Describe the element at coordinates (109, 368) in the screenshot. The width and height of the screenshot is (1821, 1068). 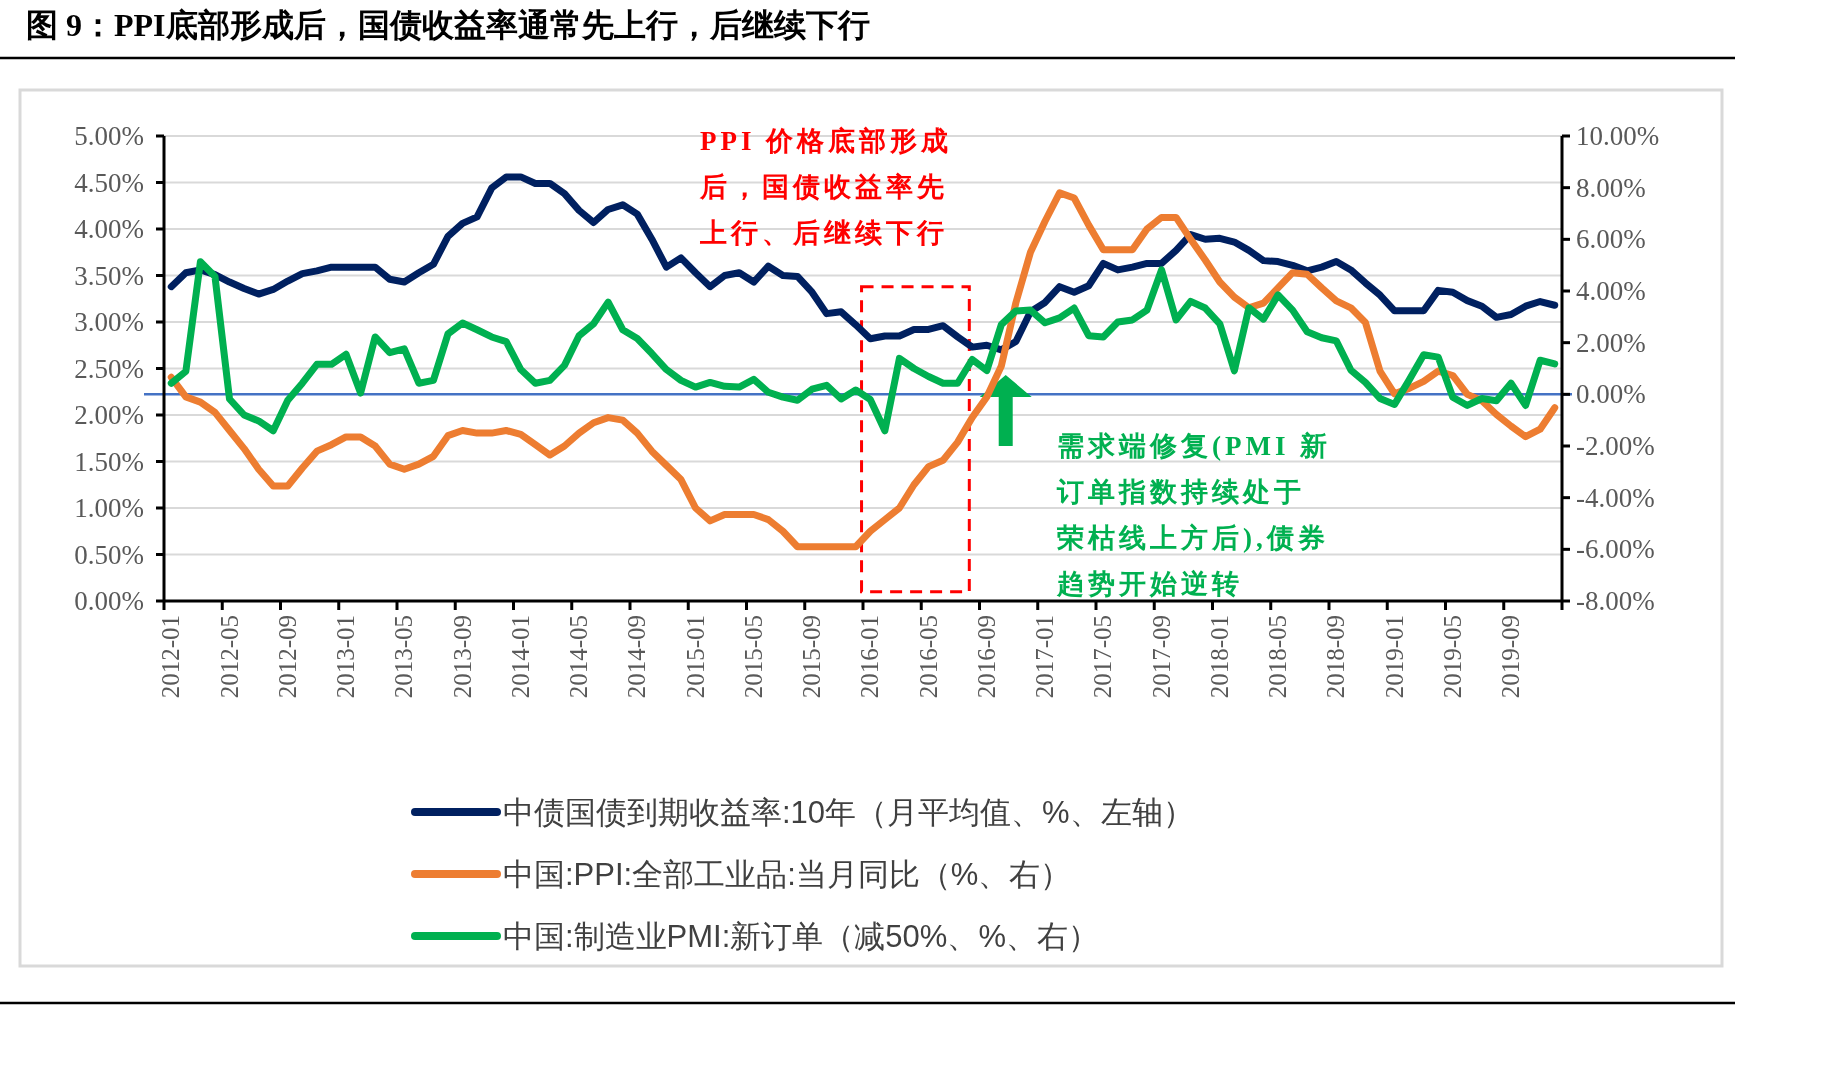
I see `y-tick-label: 2.50%` at that location.